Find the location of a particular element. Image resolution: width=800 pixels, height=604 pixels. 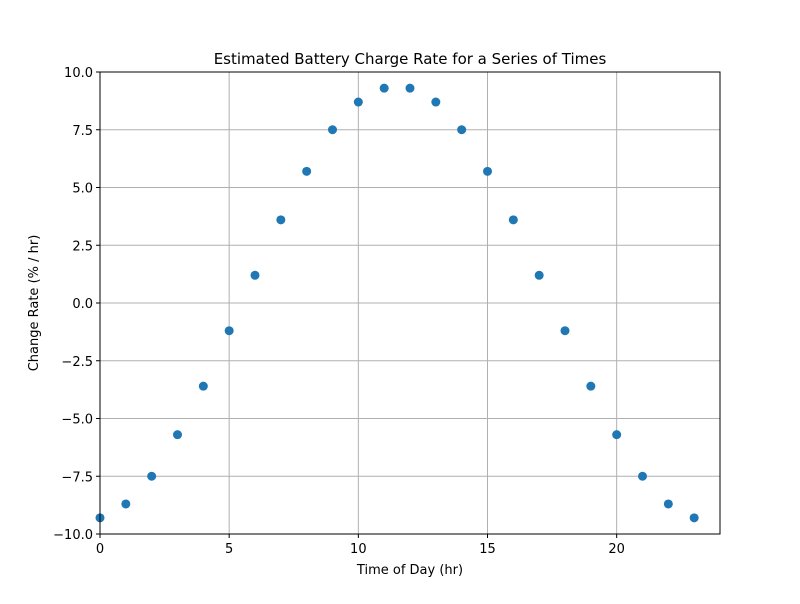

x-tick-label: 20 is located at coordinates (616, 549).